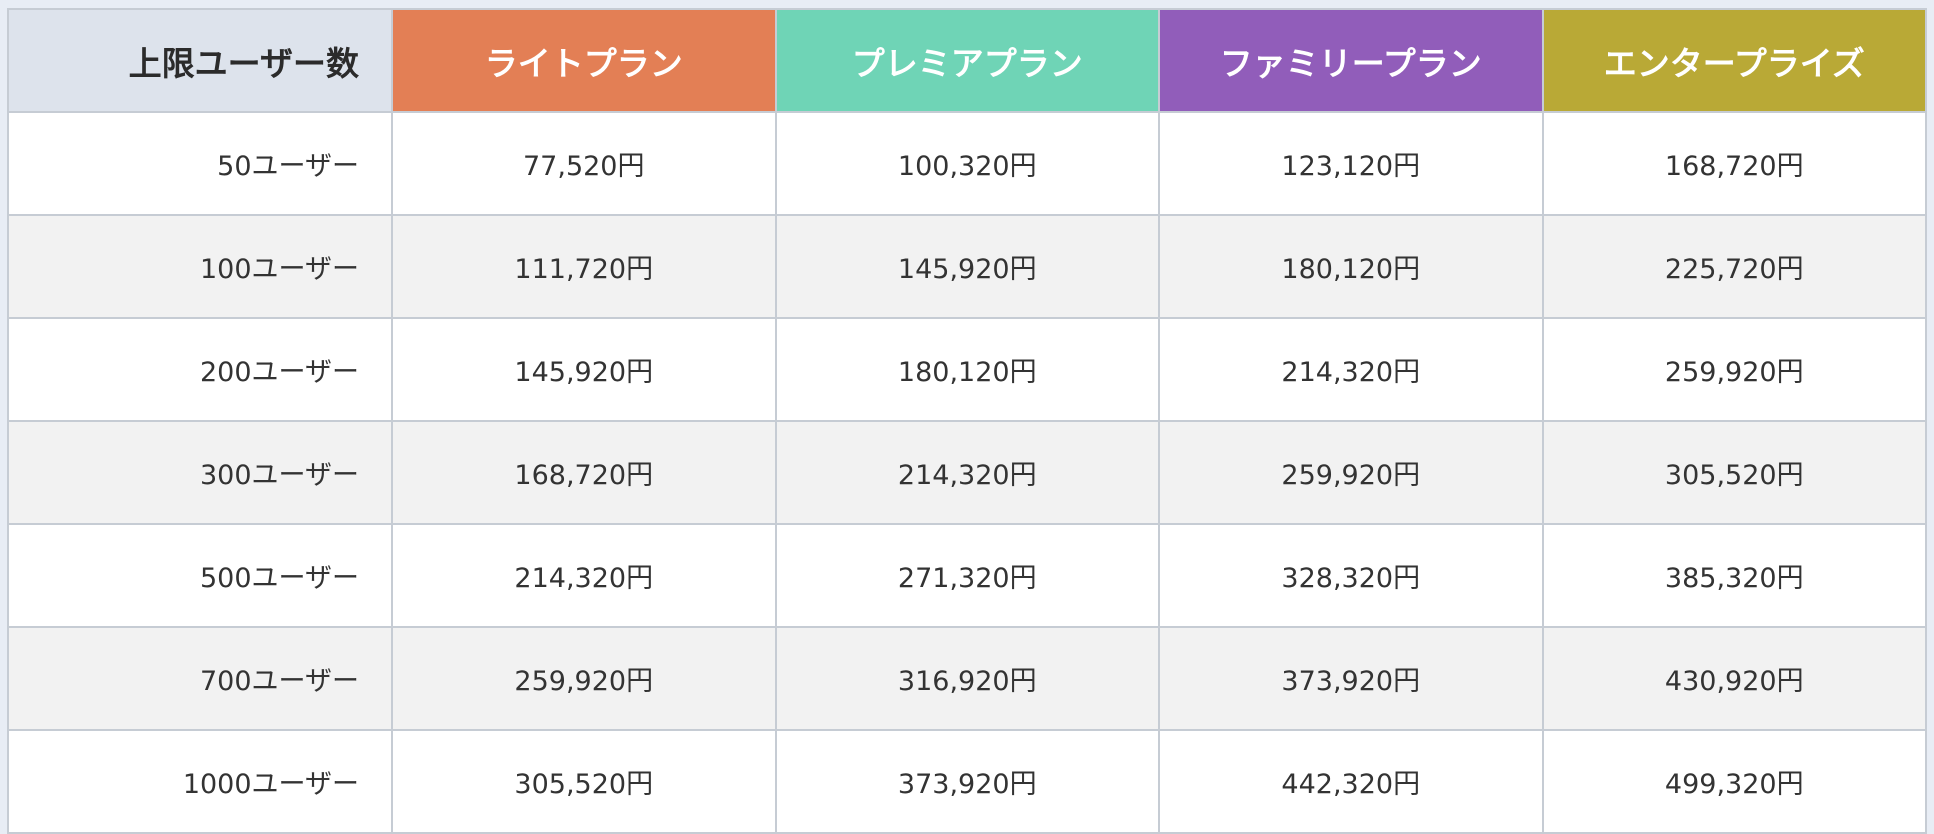  I want to click on user-limit-label: 500ユーザー, so click(200, 575).